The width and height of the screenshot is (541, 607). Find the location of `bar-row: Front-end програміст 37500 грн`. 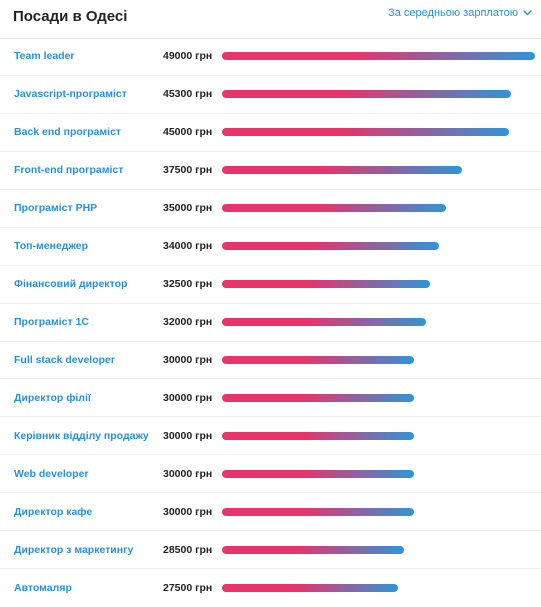

bar-row: Front-end програміст 37500 грн is located at coordinates (270, 171).